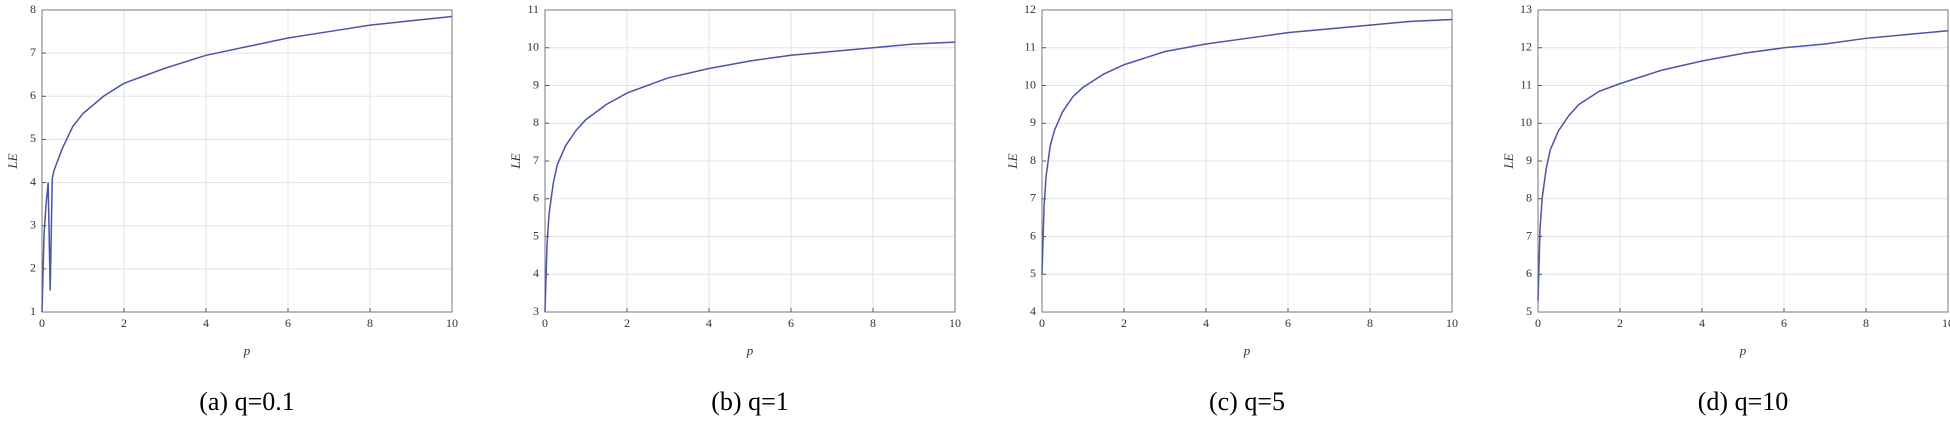 This screenshot has height=429, width=1950. I want to click on caption: (d) q=10, so click(1743, 401).